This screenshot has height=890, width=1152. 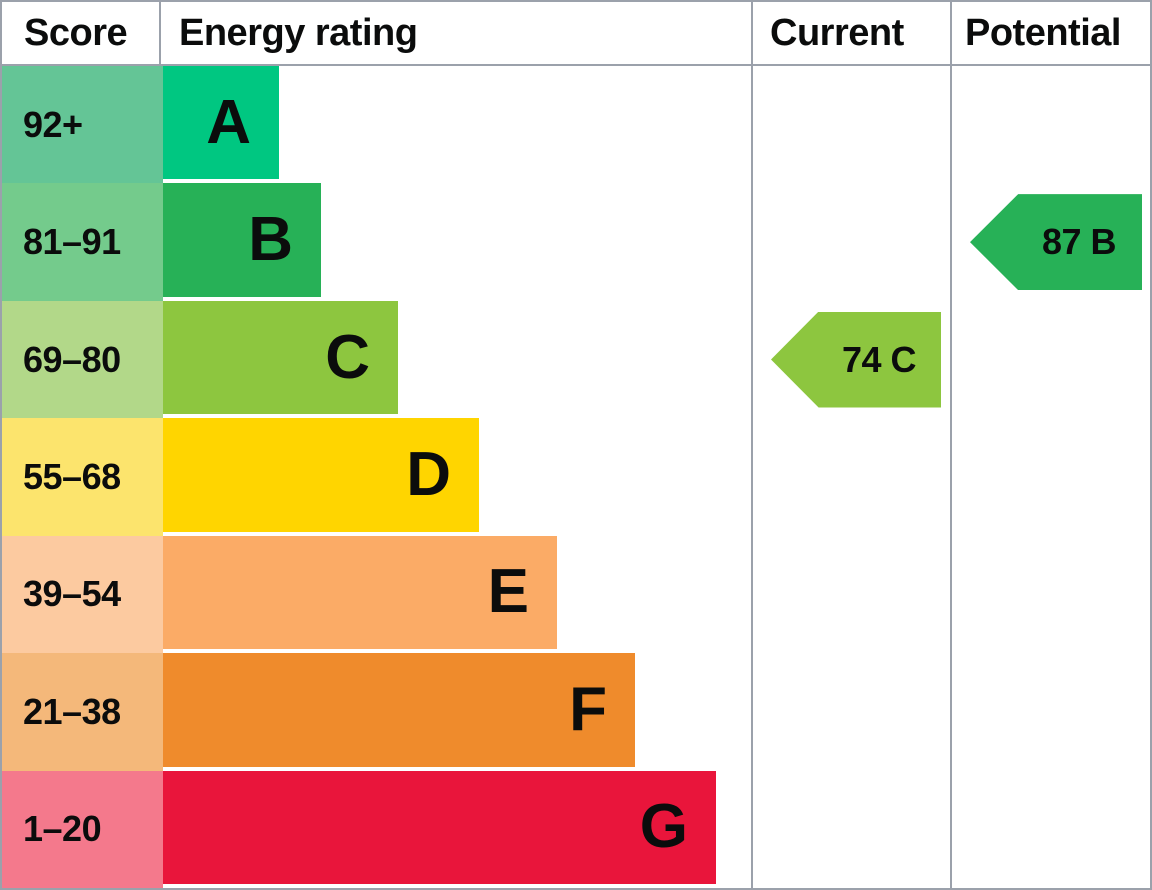 I want to click on bar-area-f: F, so click(x=457, y=711).